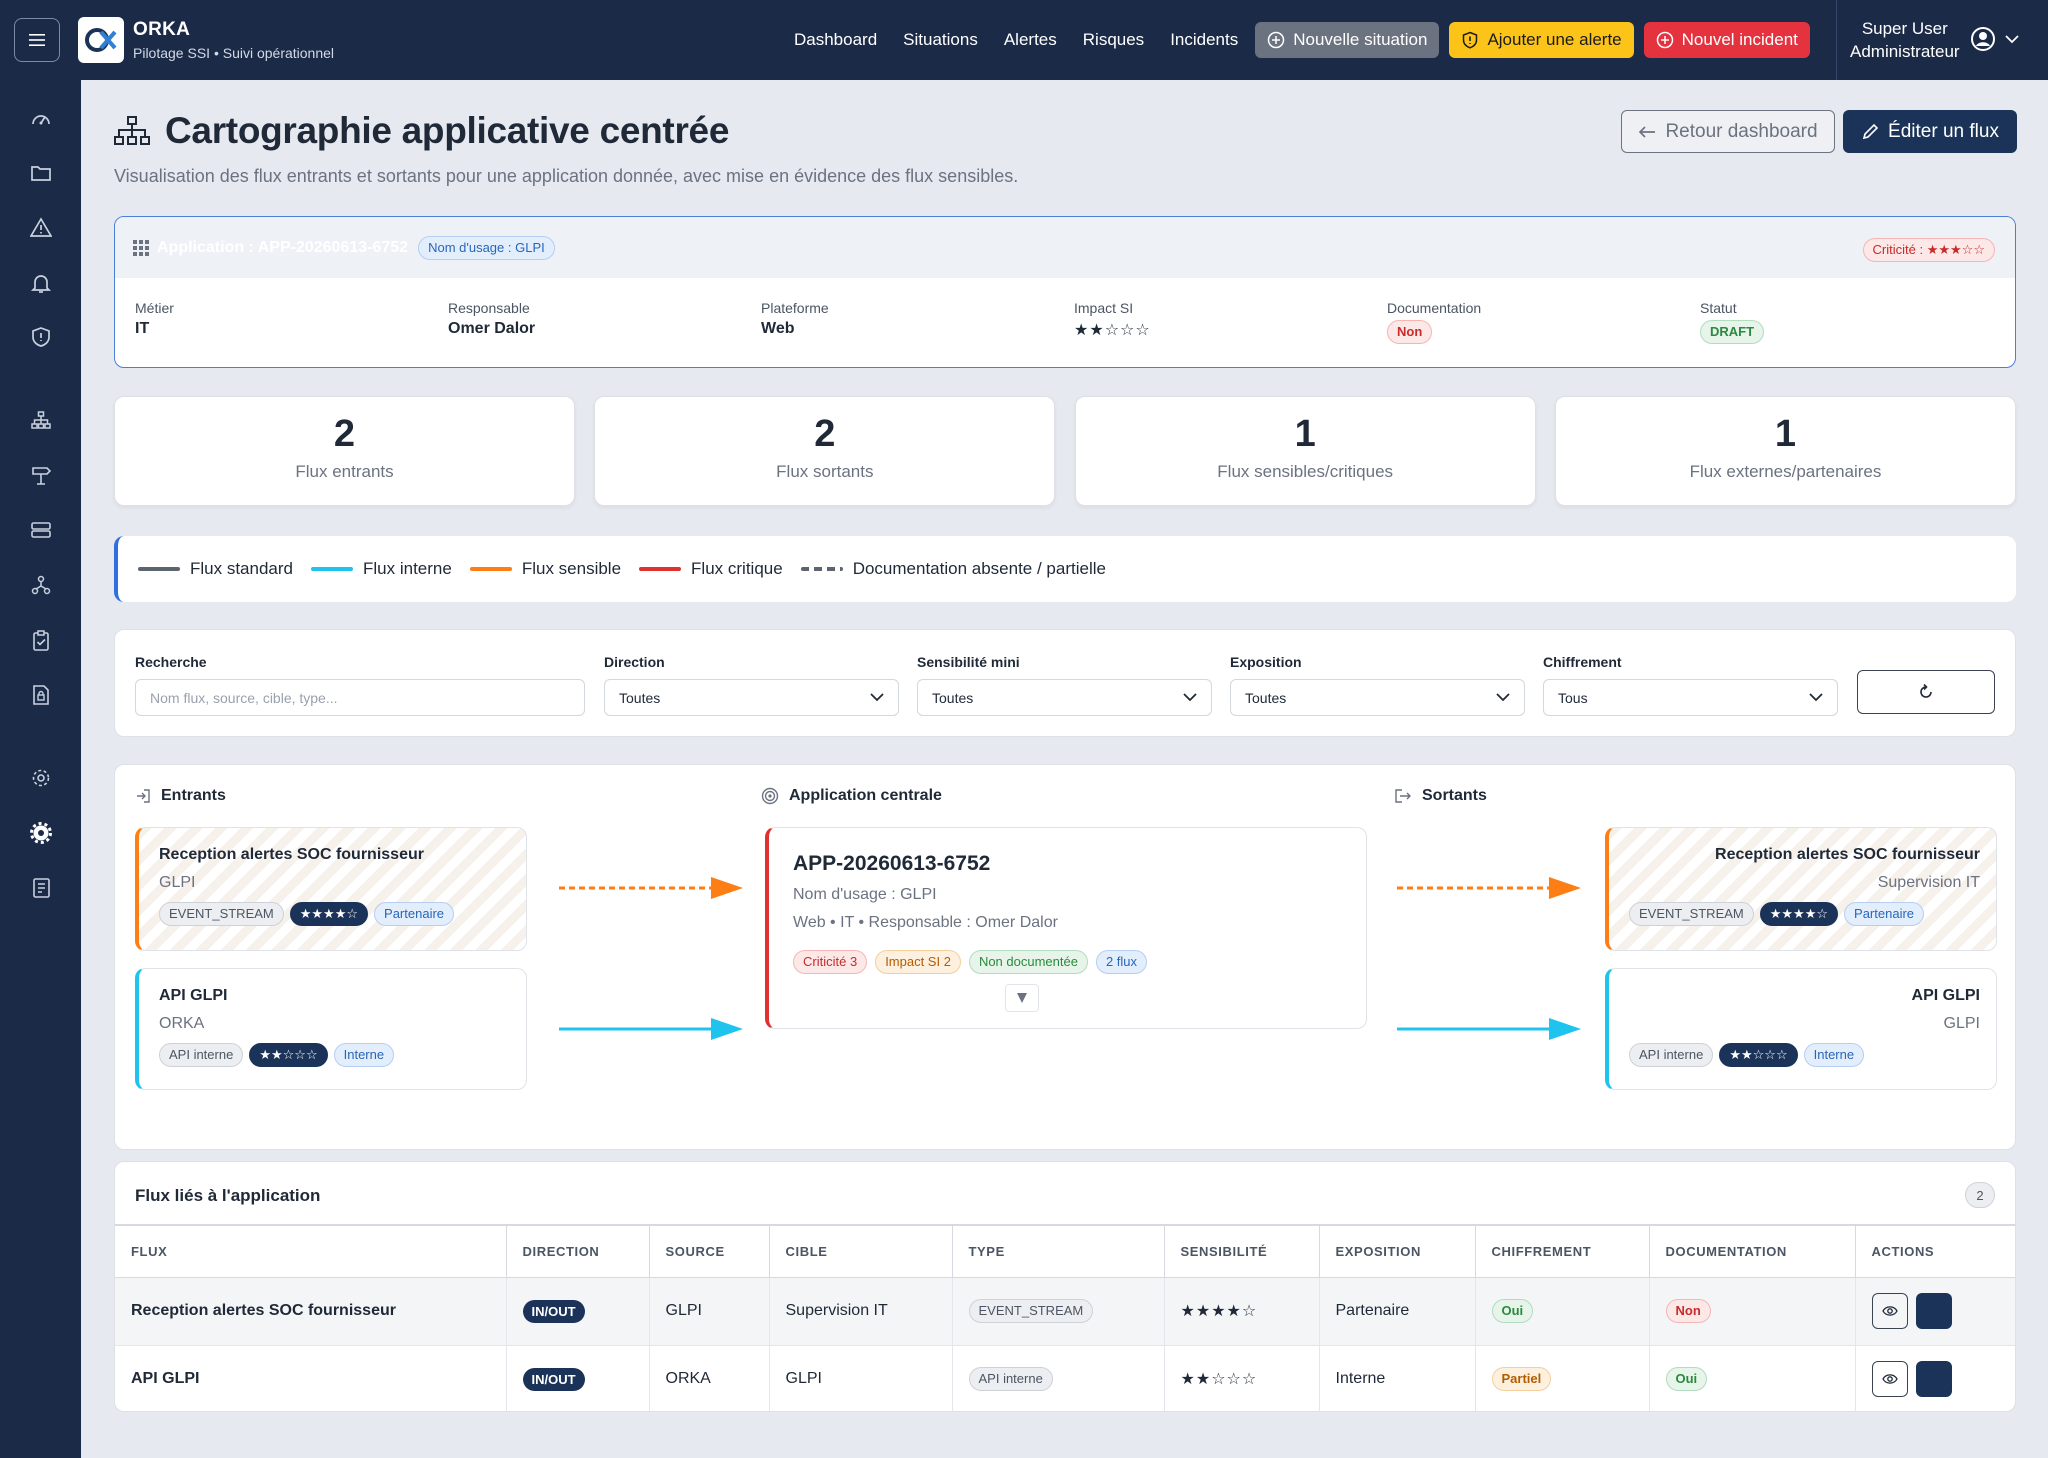  I want to click on new-incident-label: Nouvel incident, so click(1739, 39).